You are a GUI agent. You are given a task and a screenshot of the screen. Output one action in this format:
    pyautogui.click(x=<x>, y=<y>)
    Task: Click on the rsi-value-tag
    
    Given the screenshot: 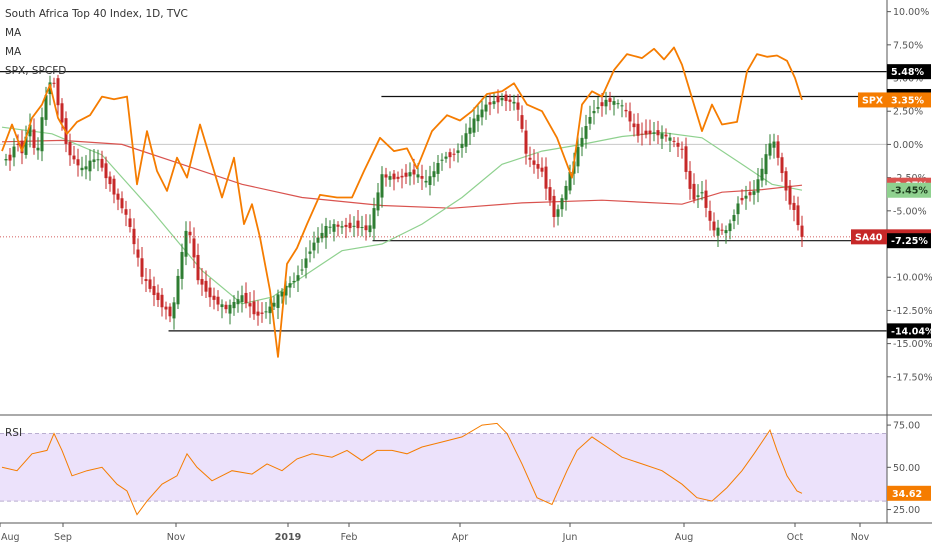 What is the action you would take?
    pyautogui.click(x=909, y=493)
    